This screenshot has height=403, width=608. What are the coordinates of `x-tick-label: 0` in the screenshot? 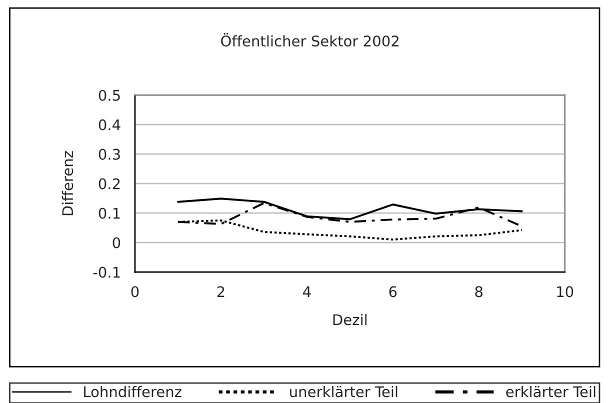 It's located at (135, 292).